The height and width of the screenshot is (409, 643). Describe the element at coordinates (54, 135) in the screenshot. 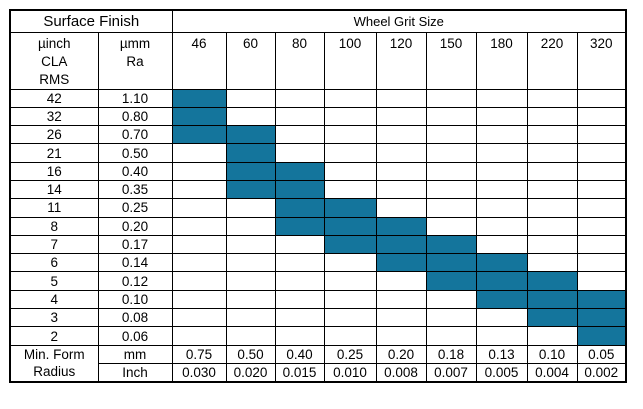

I see `uinch-value: 26` at that location.